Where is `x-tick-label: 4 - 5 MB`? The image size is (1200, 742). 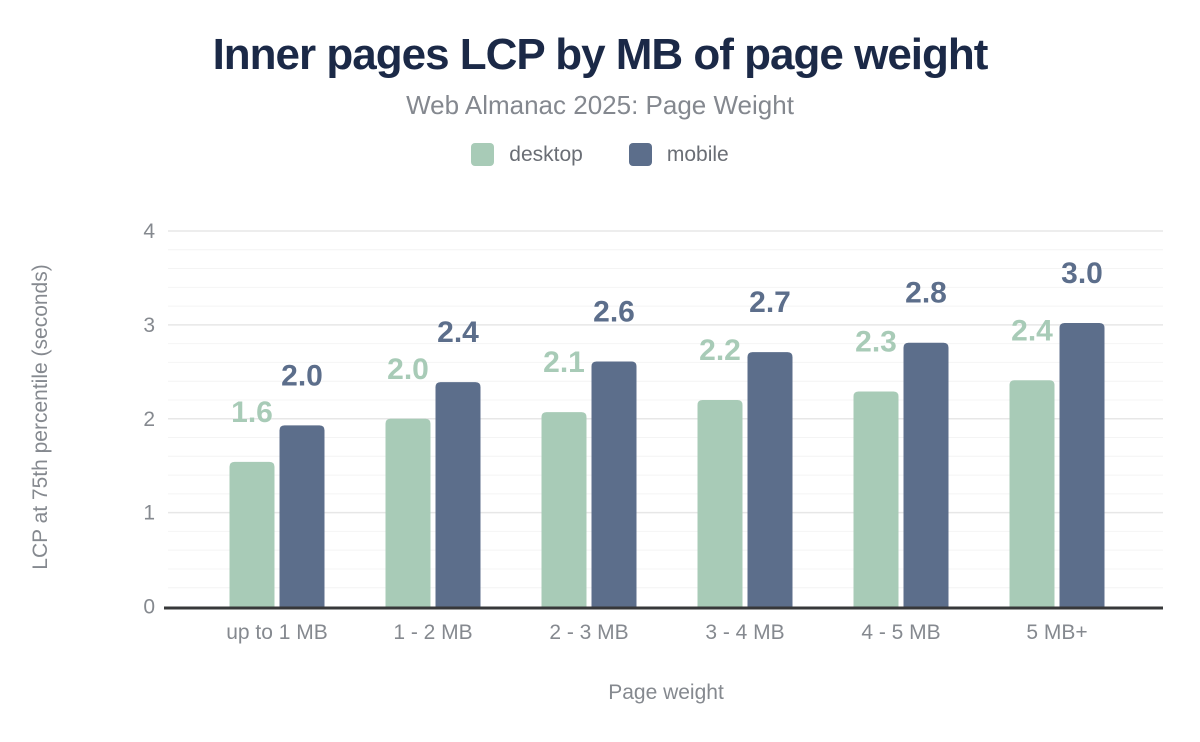 x-tick-label: 4 - 5 MB is located at coordinates (900, 632).